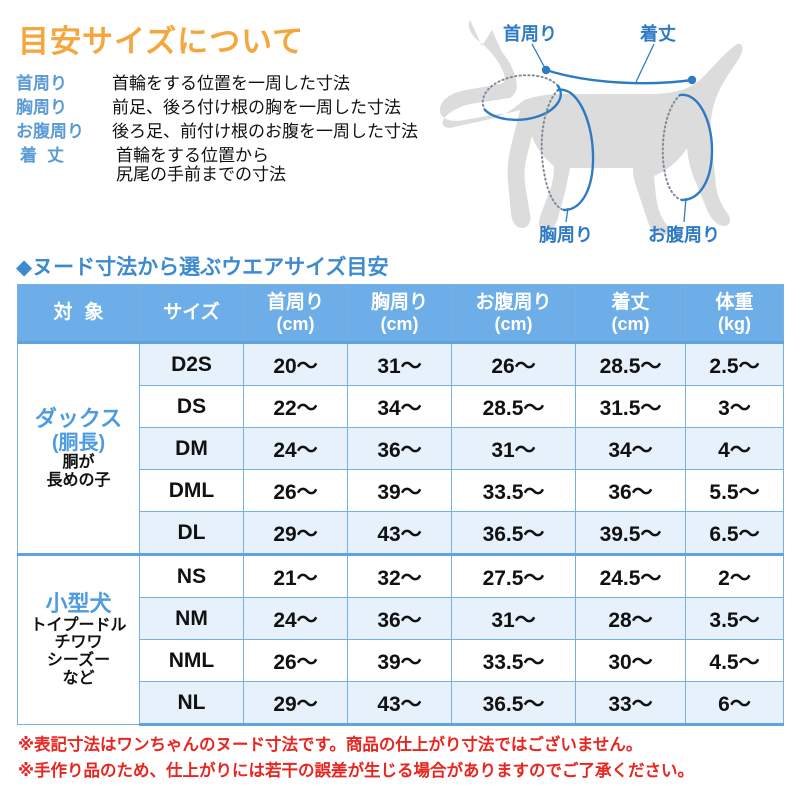 The width and height of the screenshot is (800, 800). I want to click on target-note-small-dog-3: シーズー, so click(78, 661).